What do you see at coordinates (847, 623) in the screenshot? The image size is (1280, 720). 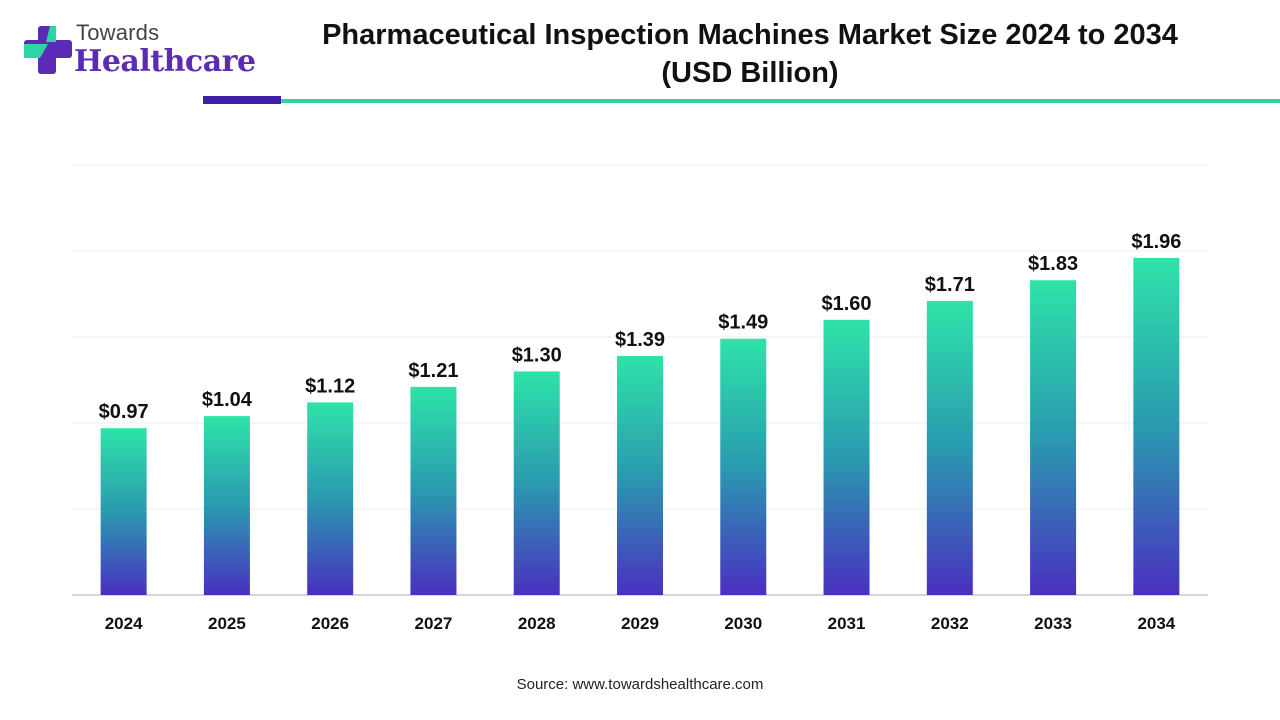 I see `x-tick-label-2031: 2031` at bounding box center [847, 623].